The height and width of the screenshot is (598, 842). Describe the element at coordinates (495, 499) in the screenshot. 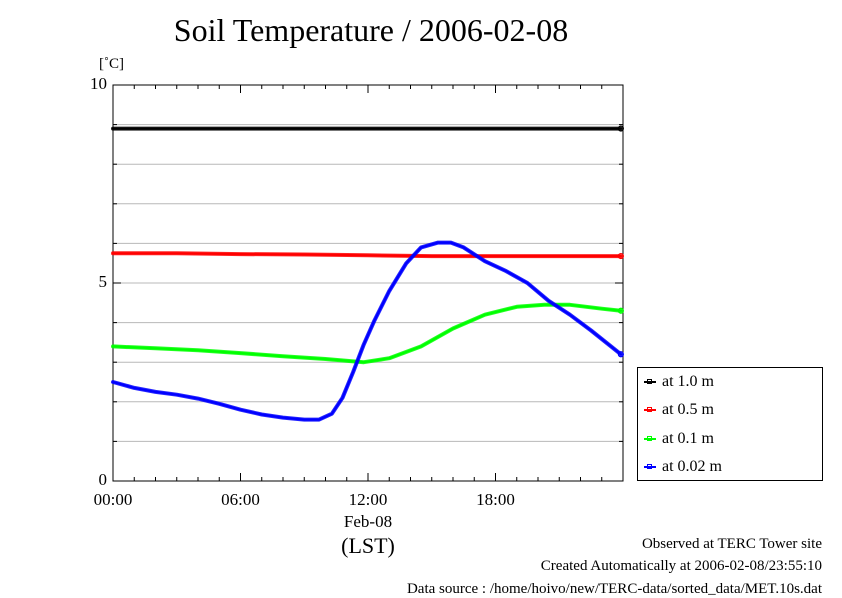

I see `x-tick-label-18: 18:00` at that location.